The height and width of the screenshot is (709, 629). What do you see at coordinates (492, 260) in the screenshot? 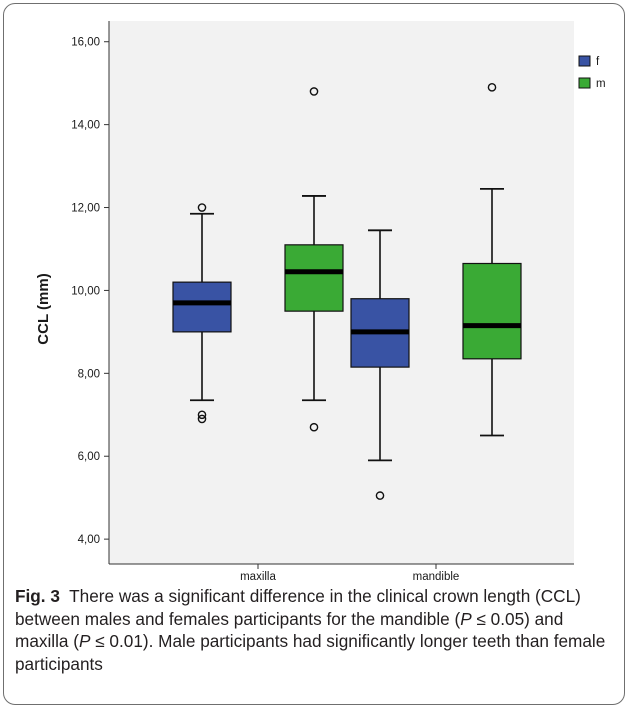
I see `box-m-mandible` at bounding box center [492, 260].